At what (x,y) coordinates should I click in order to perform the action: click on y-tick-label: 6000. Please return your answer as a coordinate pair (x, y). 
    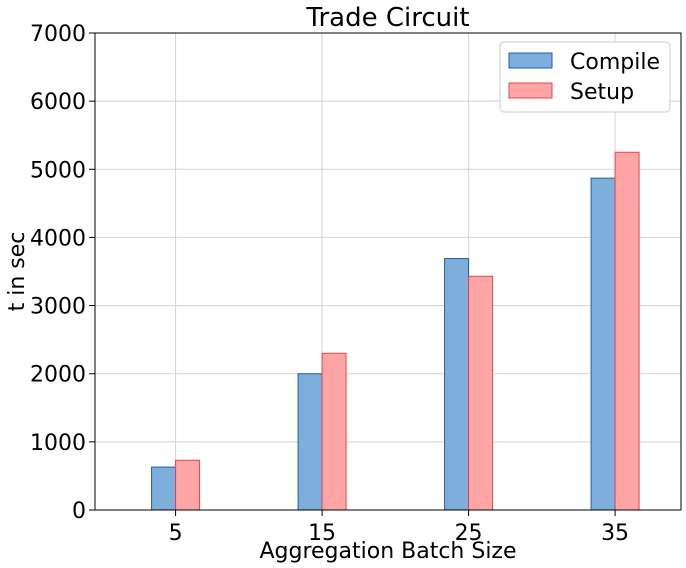
    Looking at the image, I should click on (58, 102).